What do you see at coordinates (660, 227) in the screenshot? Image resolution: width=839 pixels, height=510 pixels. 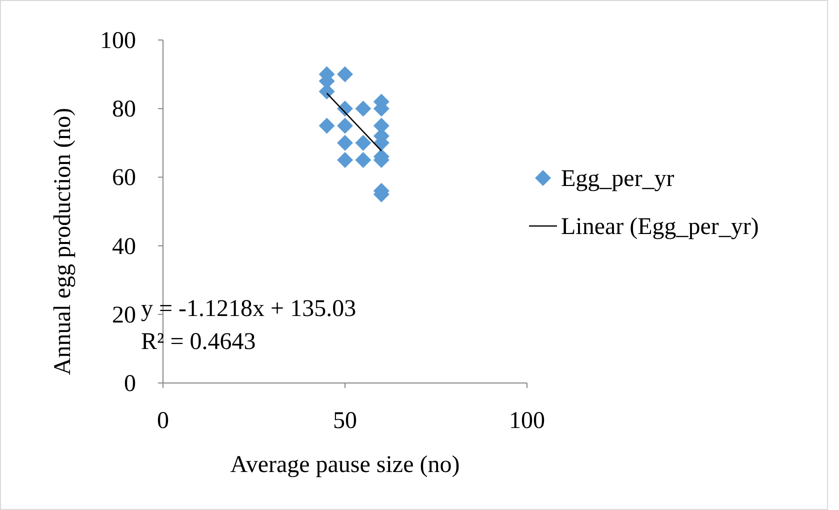 I see `legend-label: Linear (Egg_per_yr)` at bounding box center [660, 227].